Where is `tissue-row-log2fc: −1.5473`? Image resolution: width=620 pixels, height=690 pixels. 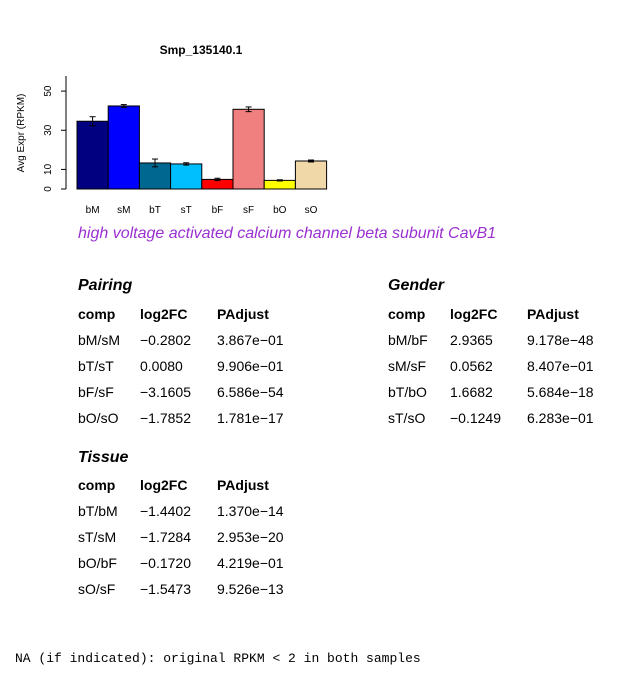
tissue-row-log2fc: −1.5473 is located at coordinates (165, 589).